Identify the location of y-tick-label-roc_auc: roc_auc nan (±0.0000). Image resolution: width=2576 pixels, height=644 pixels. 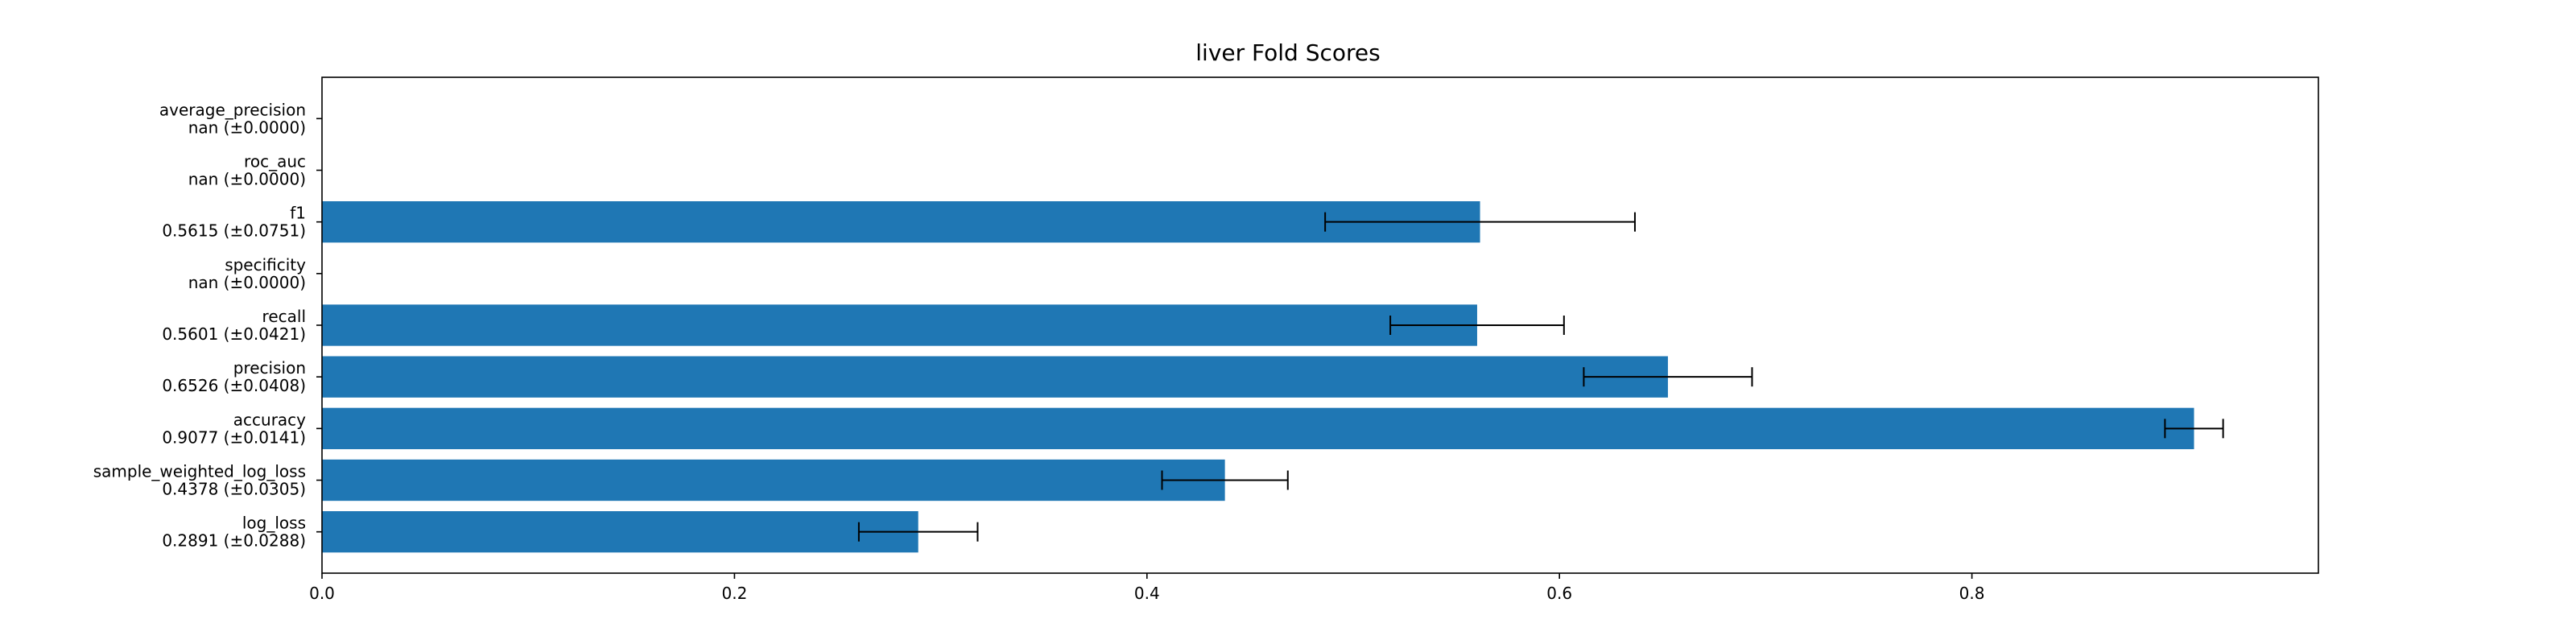
(247, 170).